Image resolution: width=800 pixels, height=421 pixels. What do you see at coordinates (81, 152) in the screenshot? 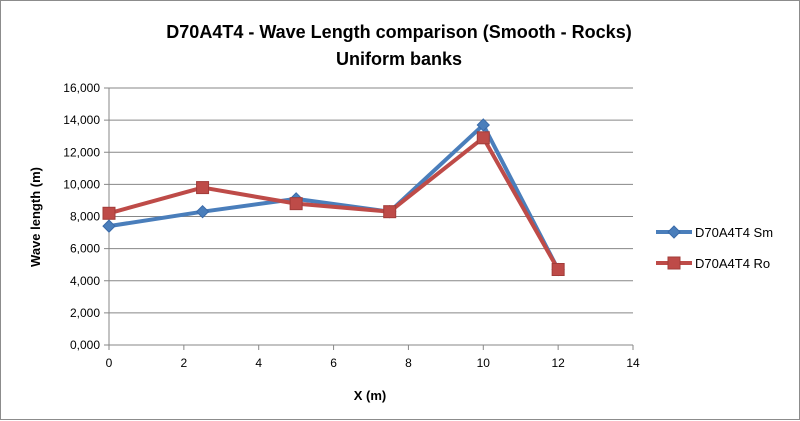
I see `y-tick-label: 12,000` at bounding box center [81, 152].